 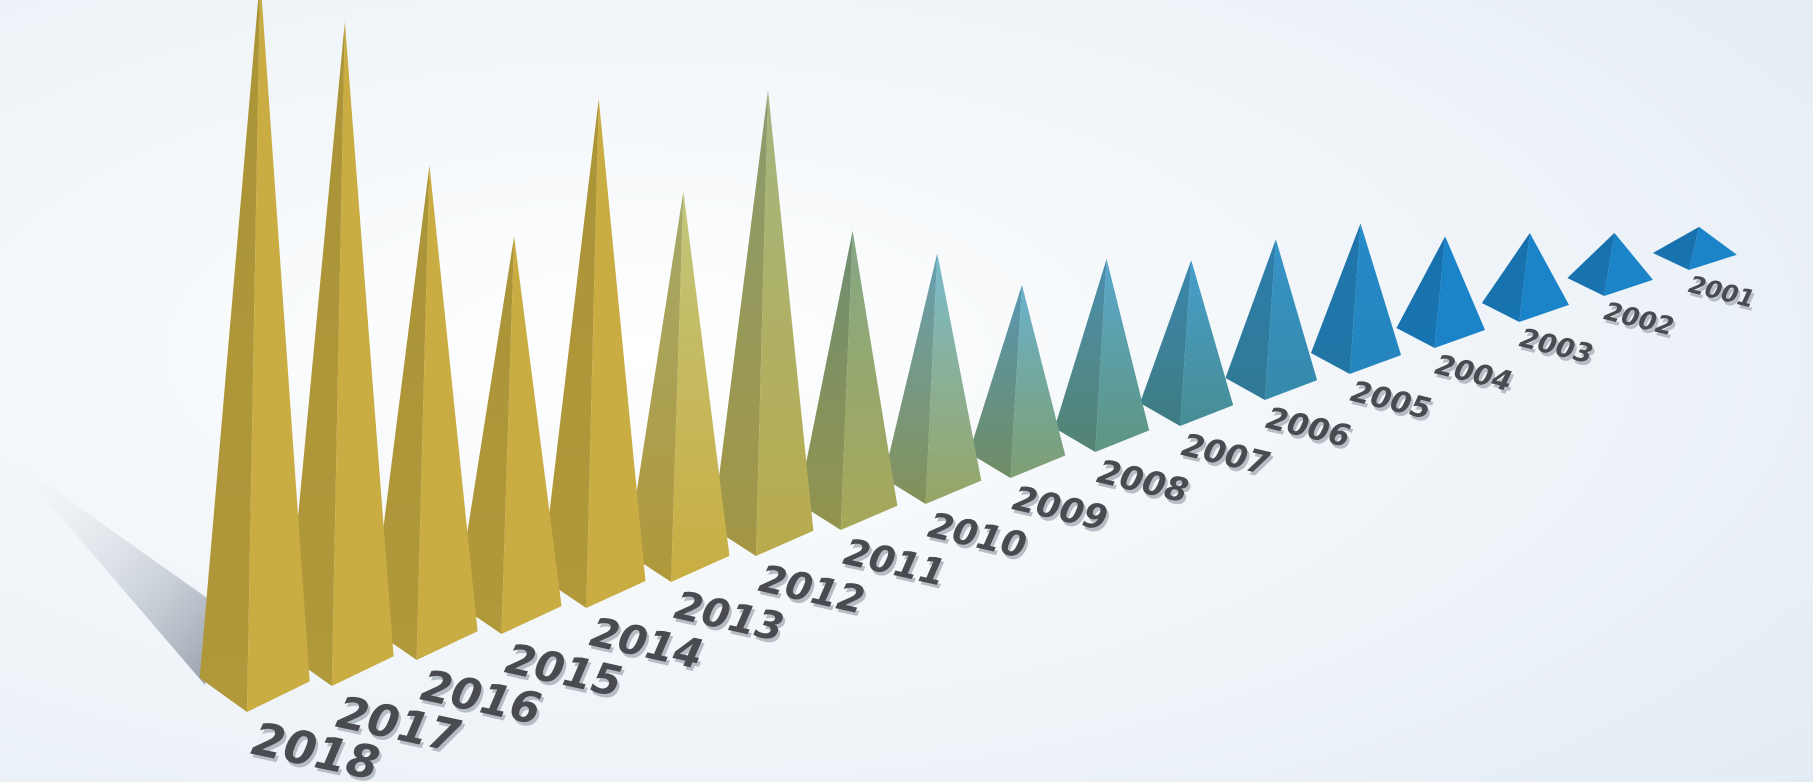 I want to click on pyramid-2005, so click(x=1356, y=298).